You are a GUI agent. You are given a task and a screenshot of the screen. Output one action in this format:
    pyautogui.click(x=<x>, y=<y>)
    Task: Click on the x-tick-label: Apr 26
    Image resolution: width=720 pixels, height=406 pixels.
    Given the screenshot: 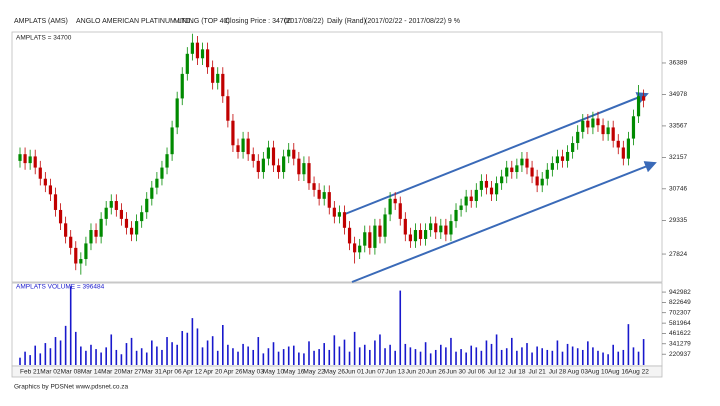 What is the action you would take?
    pyautogui.click(x=233, y=372)
    